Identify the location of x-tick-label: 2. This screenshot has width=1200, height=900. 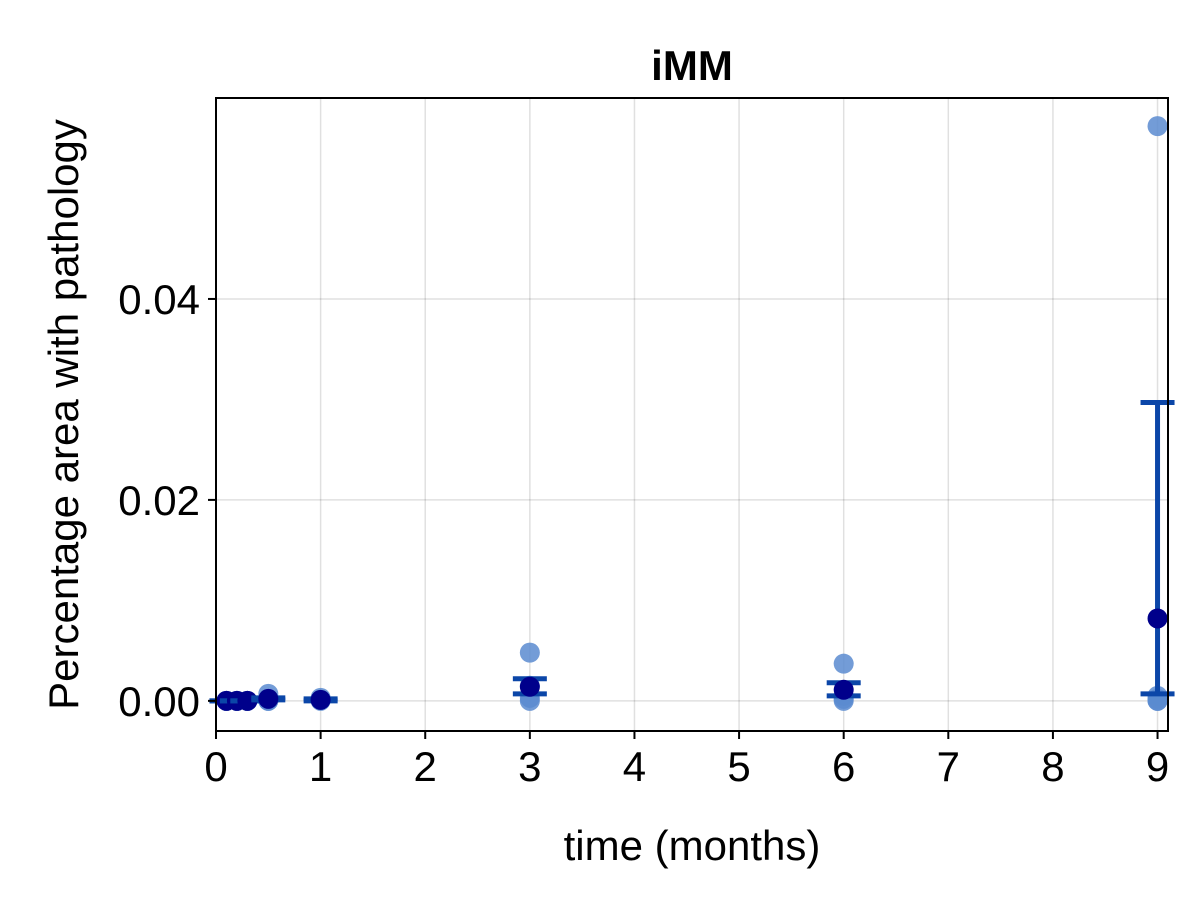
(425, 766).